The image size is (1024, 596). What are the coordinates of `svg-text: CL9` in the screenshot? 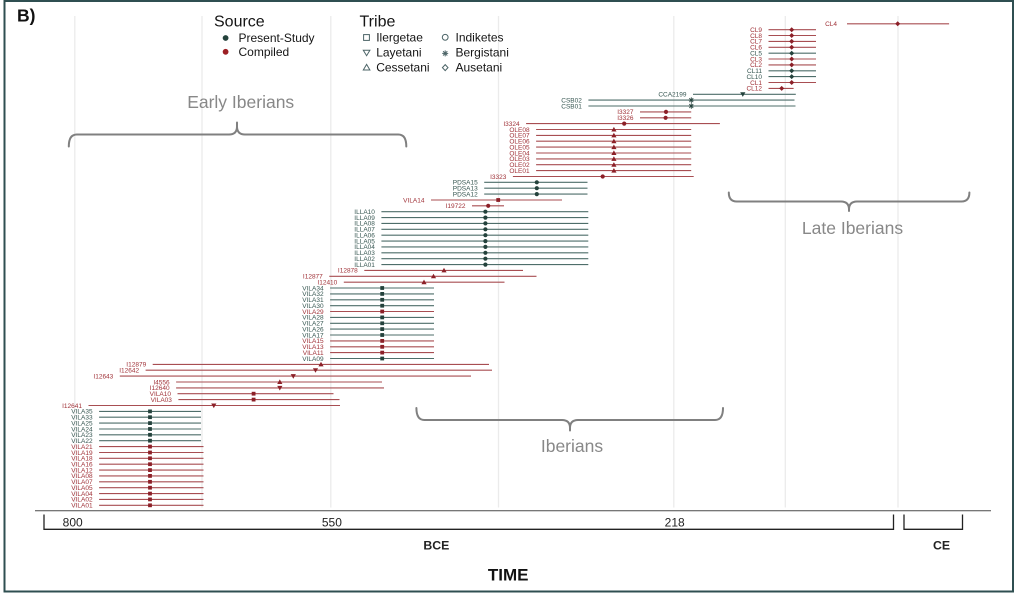 It's located at (756, 30).